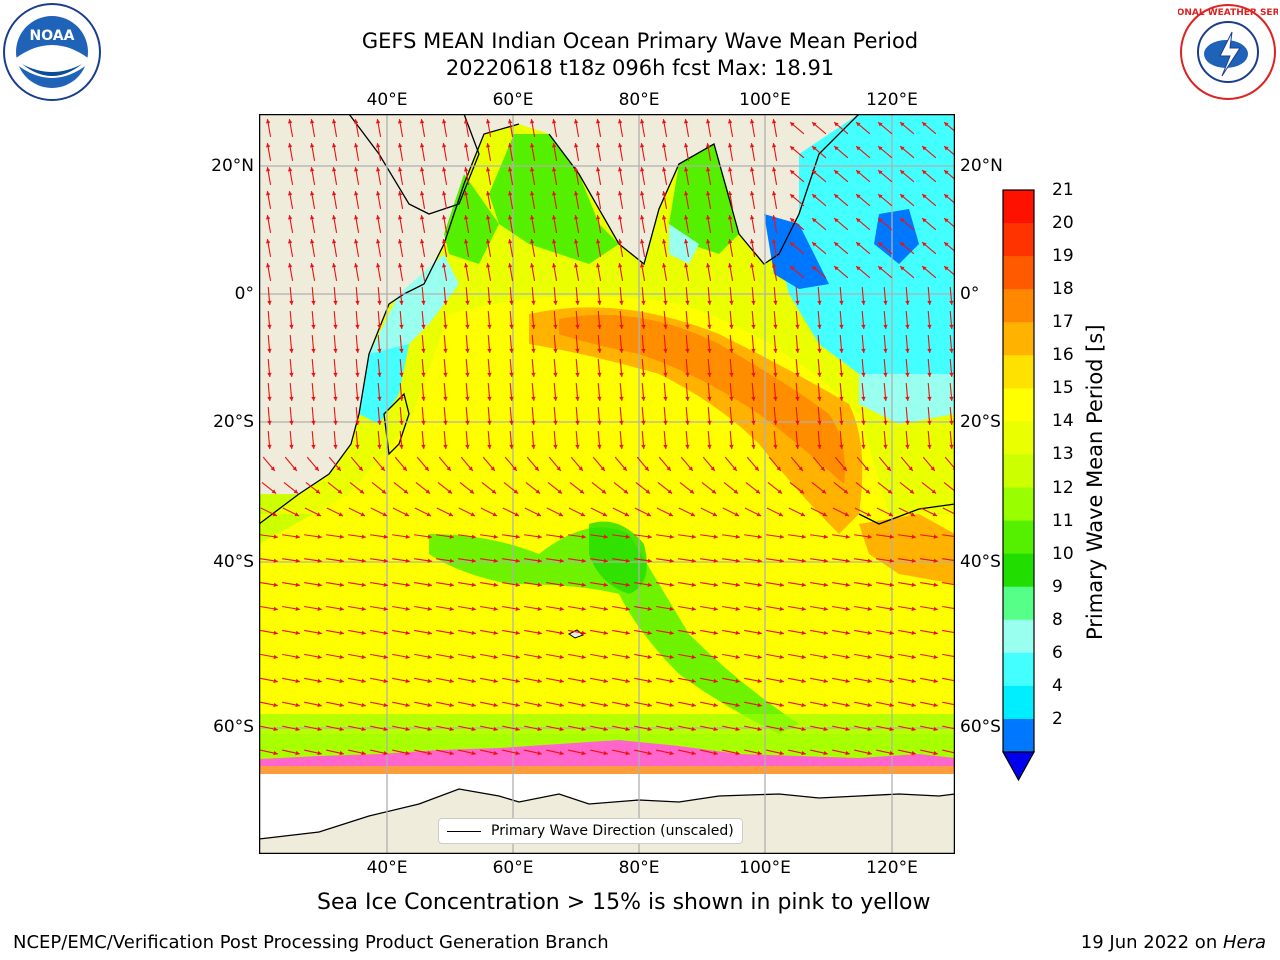  Describe the element at coordinates (1095, 482) in the screenshot. I see `colorbar-label: Primary Wave Mean Period [s]` at that location.